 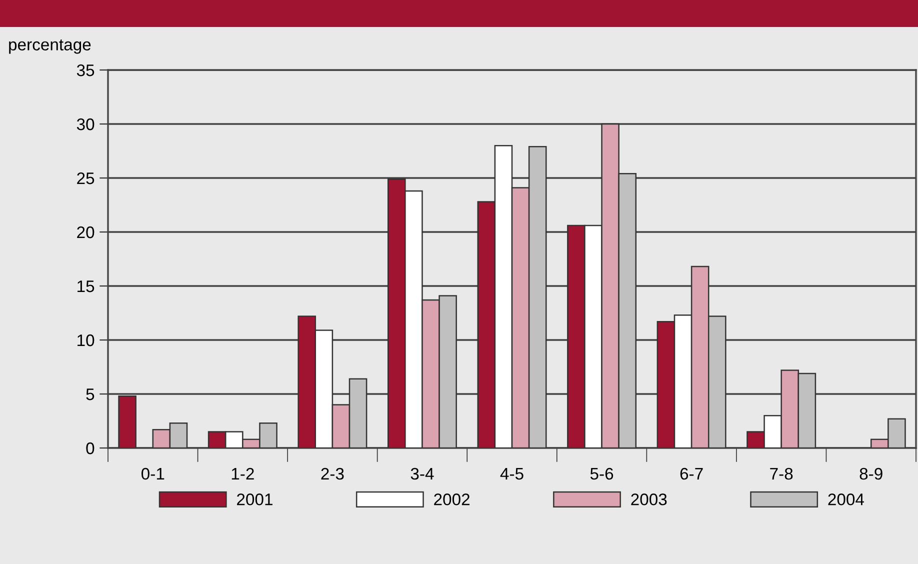 What do you see at coordinates (649, 500) in the screenshot?
I see `legend-label: 2003` at bounding box center [649, 500].